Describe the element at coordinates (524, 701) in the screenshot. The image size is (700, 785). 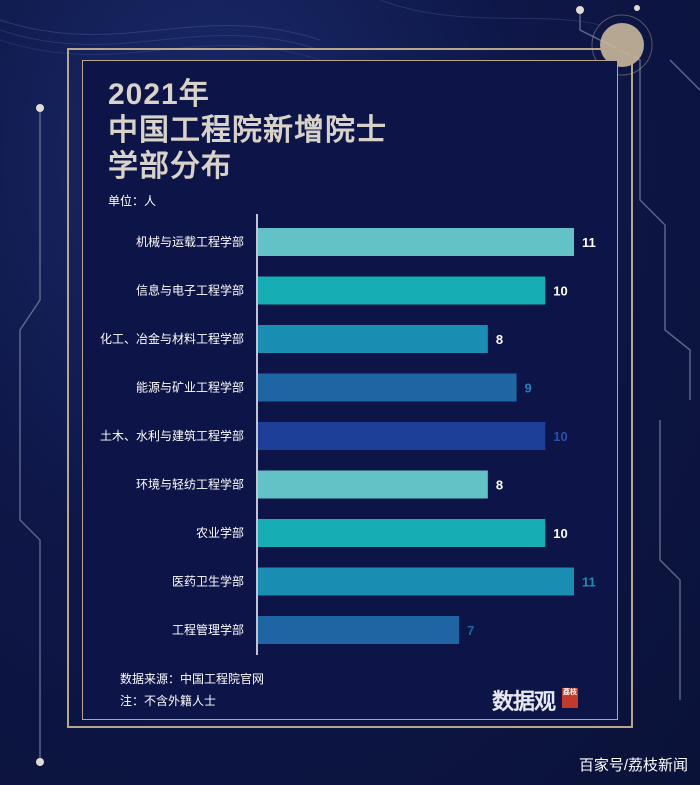
I see `brand-logo: 数据观` at that location.